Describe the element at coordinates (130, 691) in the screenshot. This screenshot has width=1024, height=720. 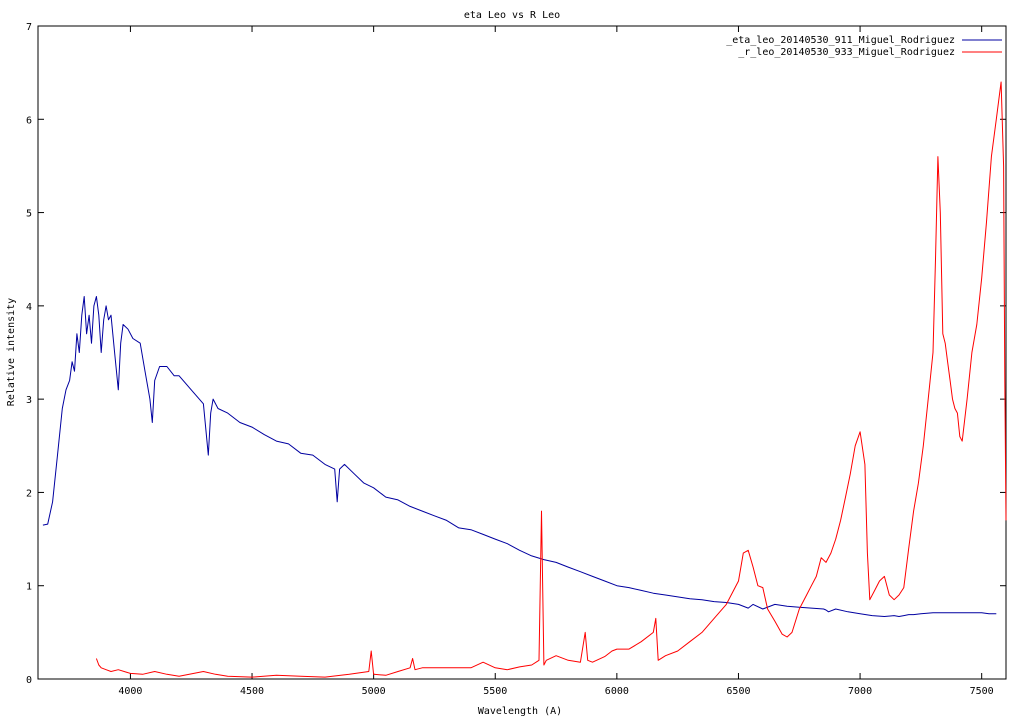
I see `x-tick-label: 4000` at that location.